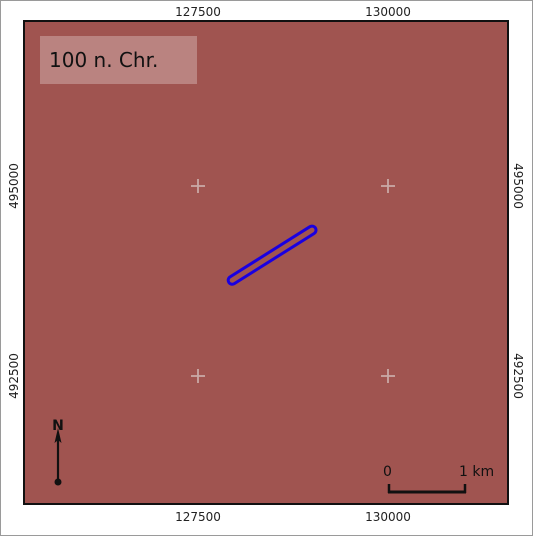 The image size is (533, 536). I want to click on scale-bar, so click(427, 489).